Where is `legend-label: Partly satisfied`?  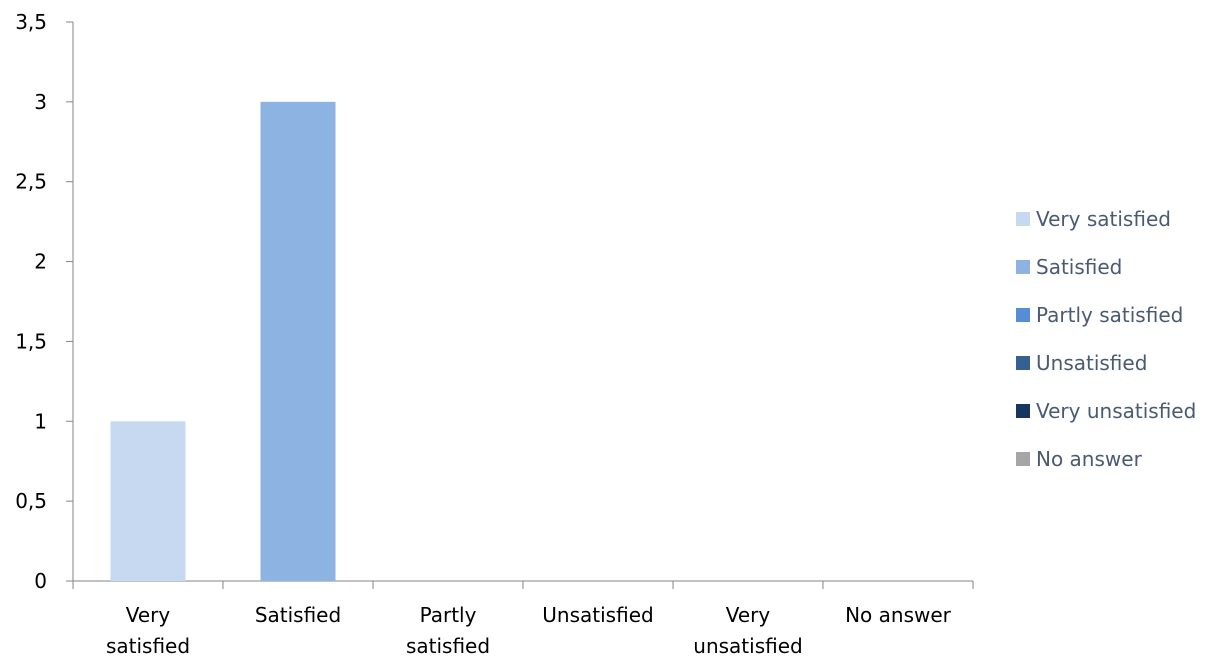 legend-label: Partly satisfied is located at coordinates (1110, 314).